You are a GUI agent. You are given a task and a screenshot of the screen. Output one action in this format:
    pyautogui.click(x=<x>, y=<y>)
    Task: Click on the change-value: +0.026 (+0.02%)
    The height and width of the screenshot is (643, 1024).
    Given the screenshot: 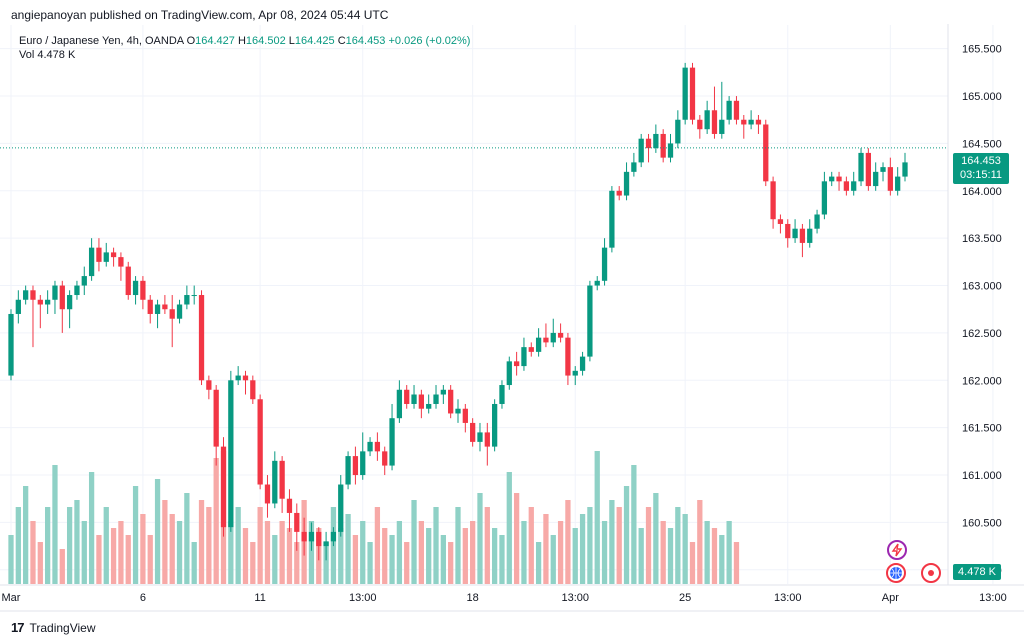 What is the action you would take?
    pyautogui.click(x=429, y=41)
    